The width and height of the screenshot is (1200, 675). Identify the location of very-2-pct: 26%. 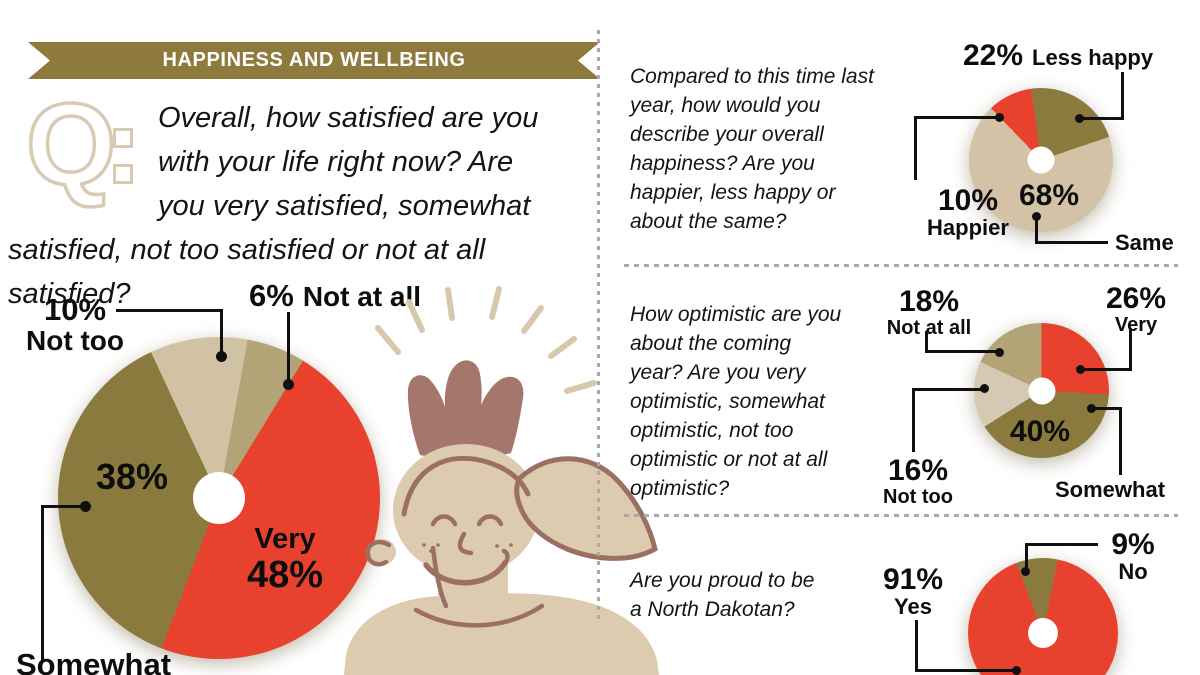
(1136, 298).